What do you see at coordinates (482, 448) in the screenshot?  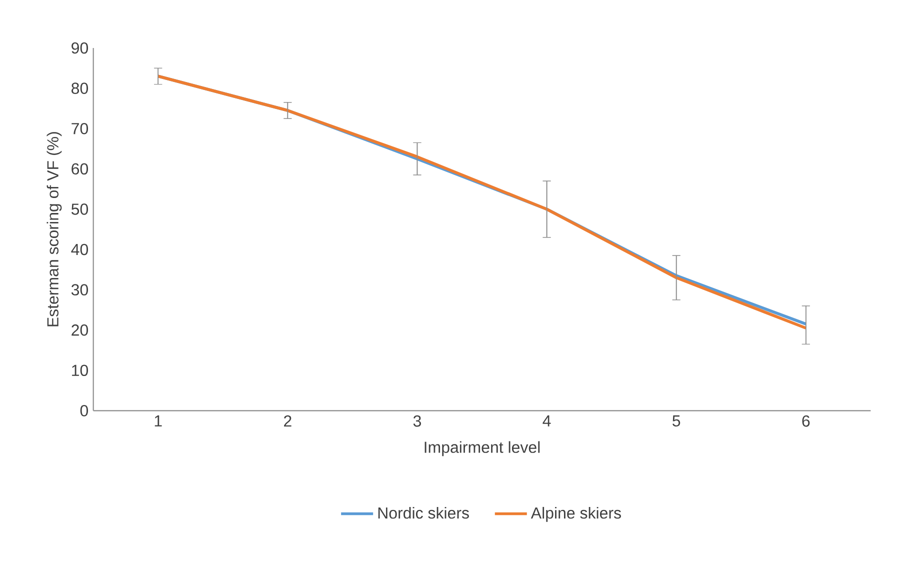 I see `x-axis-title: Impairment level` at bounding box center [482, 448].